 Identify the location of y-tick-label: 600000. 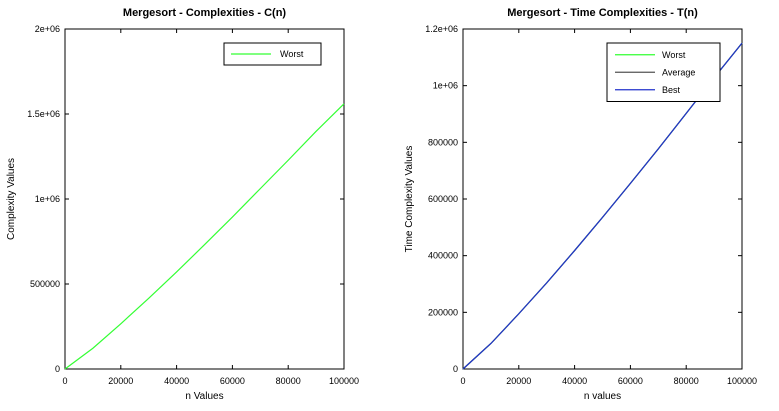
(443, 199).